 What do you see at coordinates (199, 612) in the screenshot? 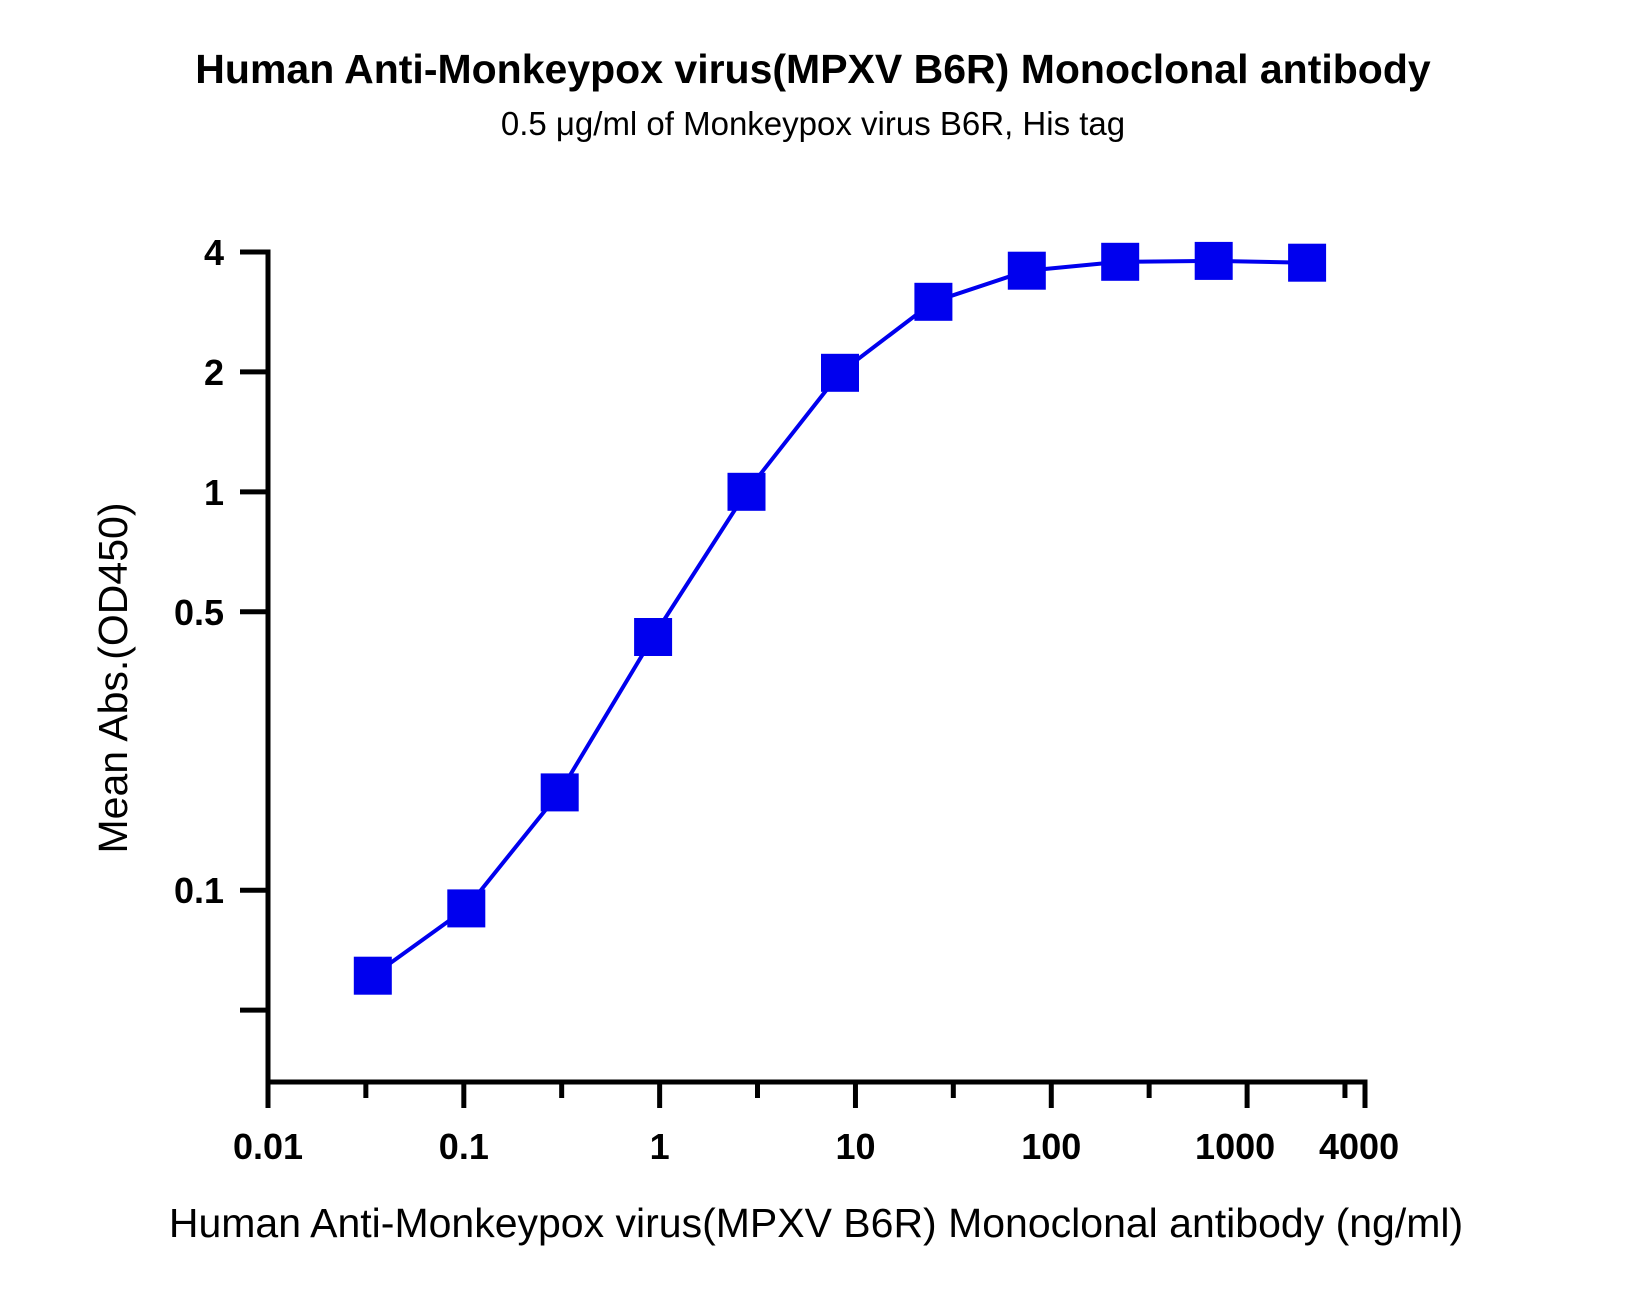
I see `y-tick-label: 0.5` at bounding box center [199, 612].